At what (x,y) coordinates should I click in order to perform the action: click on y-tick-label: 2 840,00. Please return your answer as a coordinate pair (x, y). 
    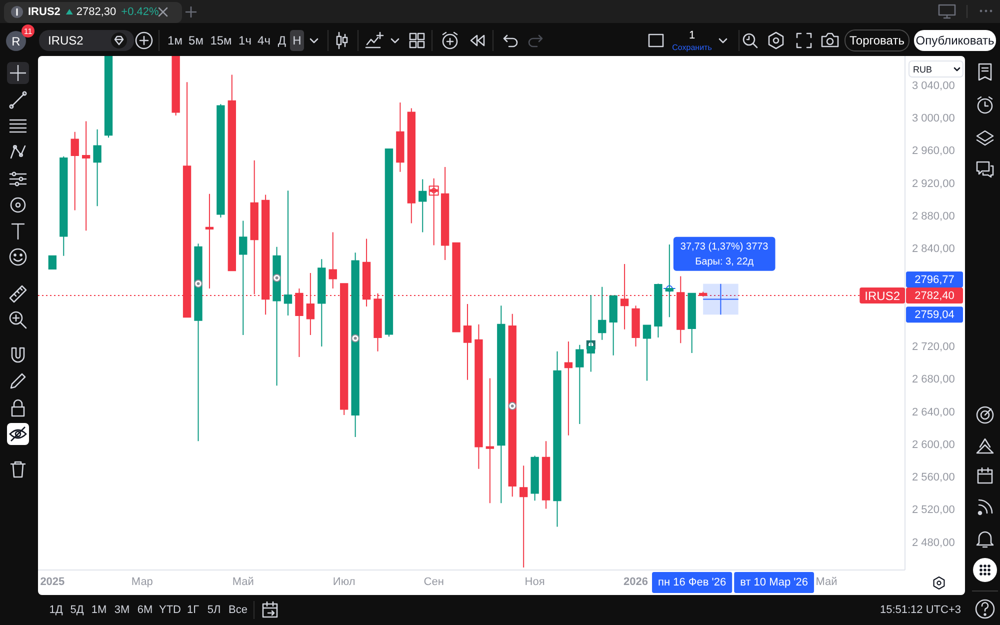
    Looking at the image, I should click on (933, 249).